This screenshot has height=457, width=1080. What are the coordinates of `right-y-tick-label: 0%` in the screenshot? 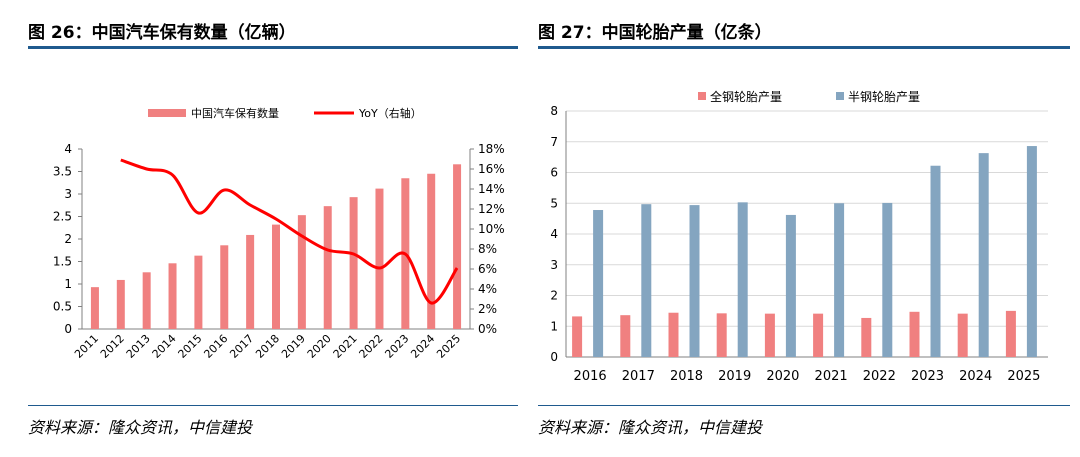 It's located at (487, 329).